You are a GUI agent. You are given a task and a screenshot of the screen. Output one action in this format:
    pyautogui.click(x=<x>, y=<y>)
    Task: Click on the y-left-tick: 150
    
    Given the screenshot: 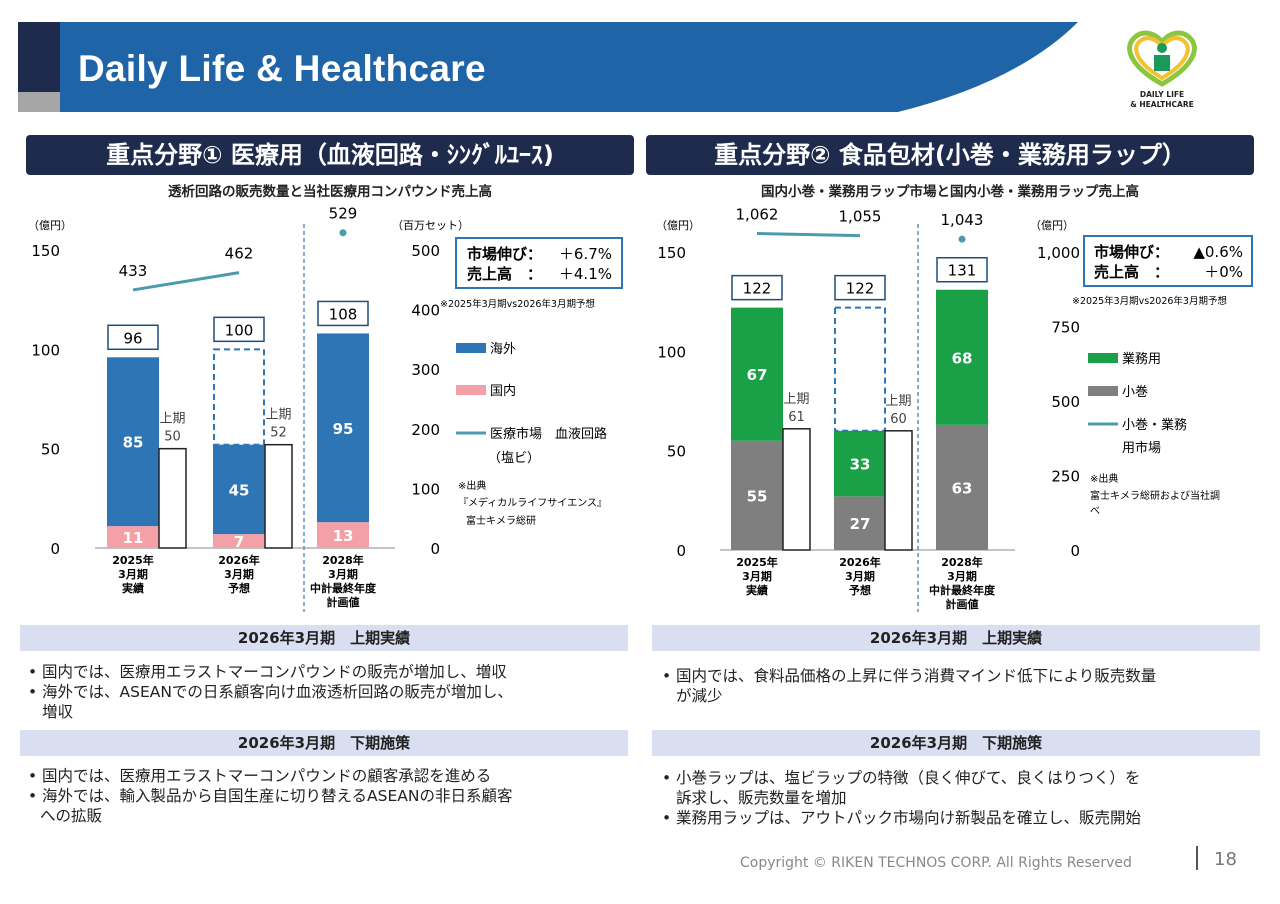 What is the action you would take?
    pyautogui.click(x=45, y=251)
    